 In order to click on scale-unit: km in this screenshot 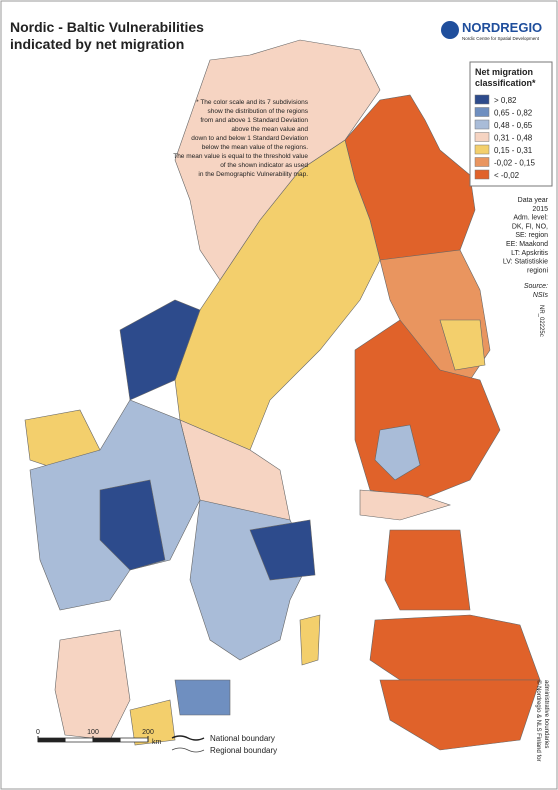, I will do `click(157, 742)`.